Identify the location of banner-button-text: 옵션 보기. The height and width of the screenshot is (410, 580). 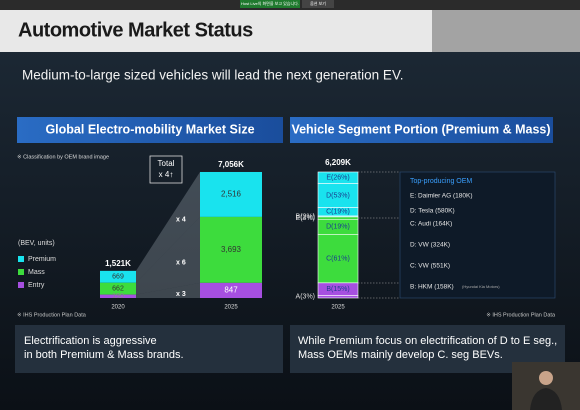
(318, 3).